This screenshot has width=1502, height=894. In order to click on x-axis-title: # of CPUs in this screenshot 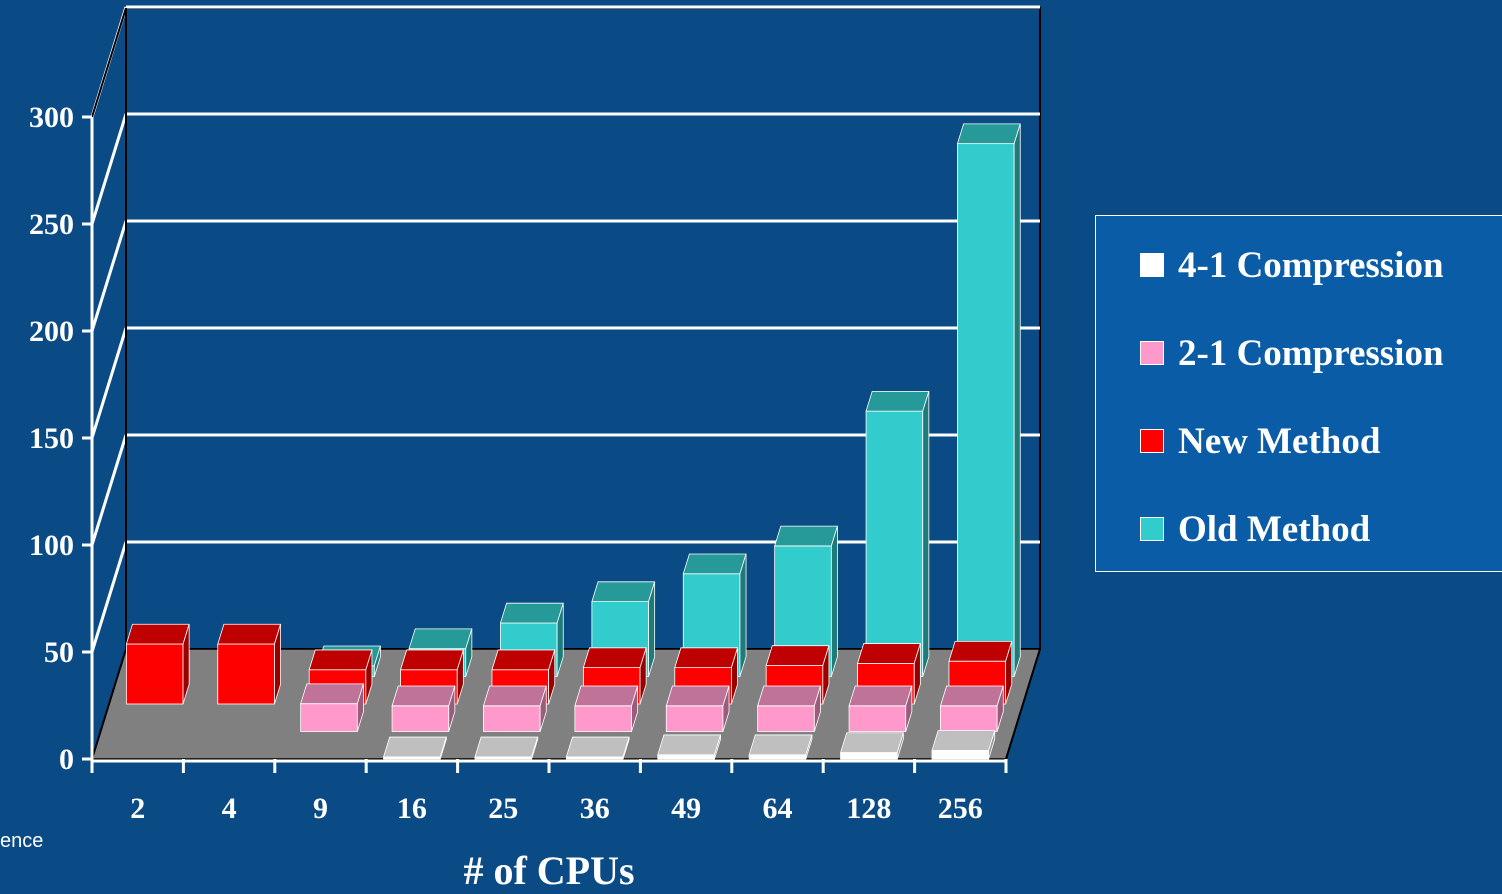, I will do `click(548, 870)`.